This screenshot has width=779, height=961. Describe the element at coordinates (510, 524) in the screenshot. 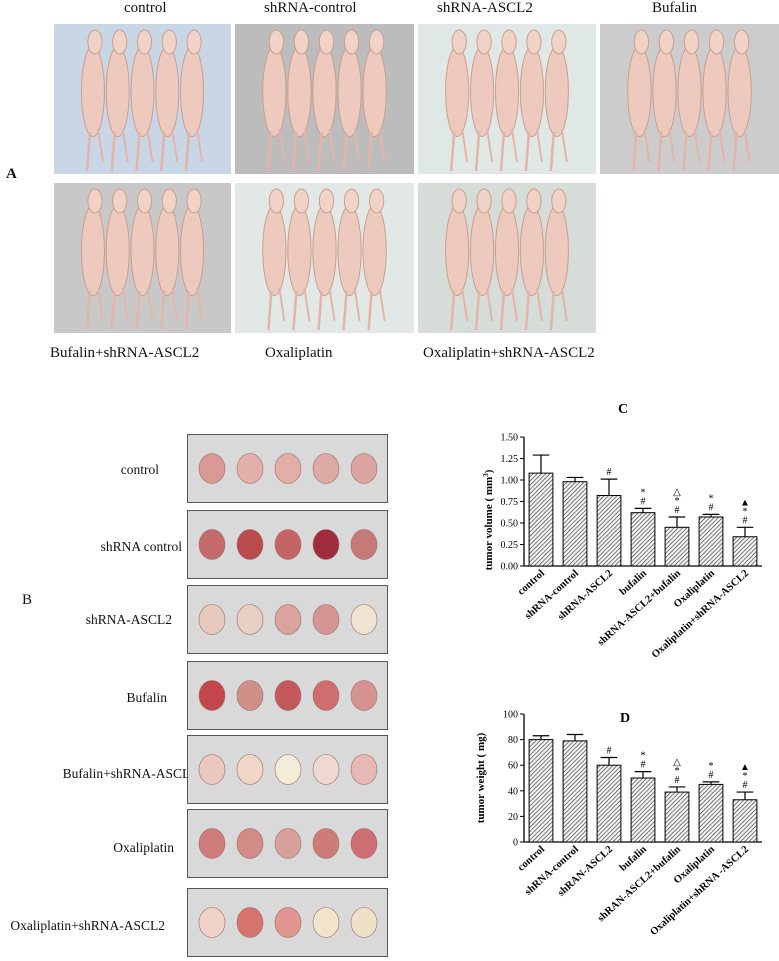

I see `y-tick-label: 0.50` at that location.